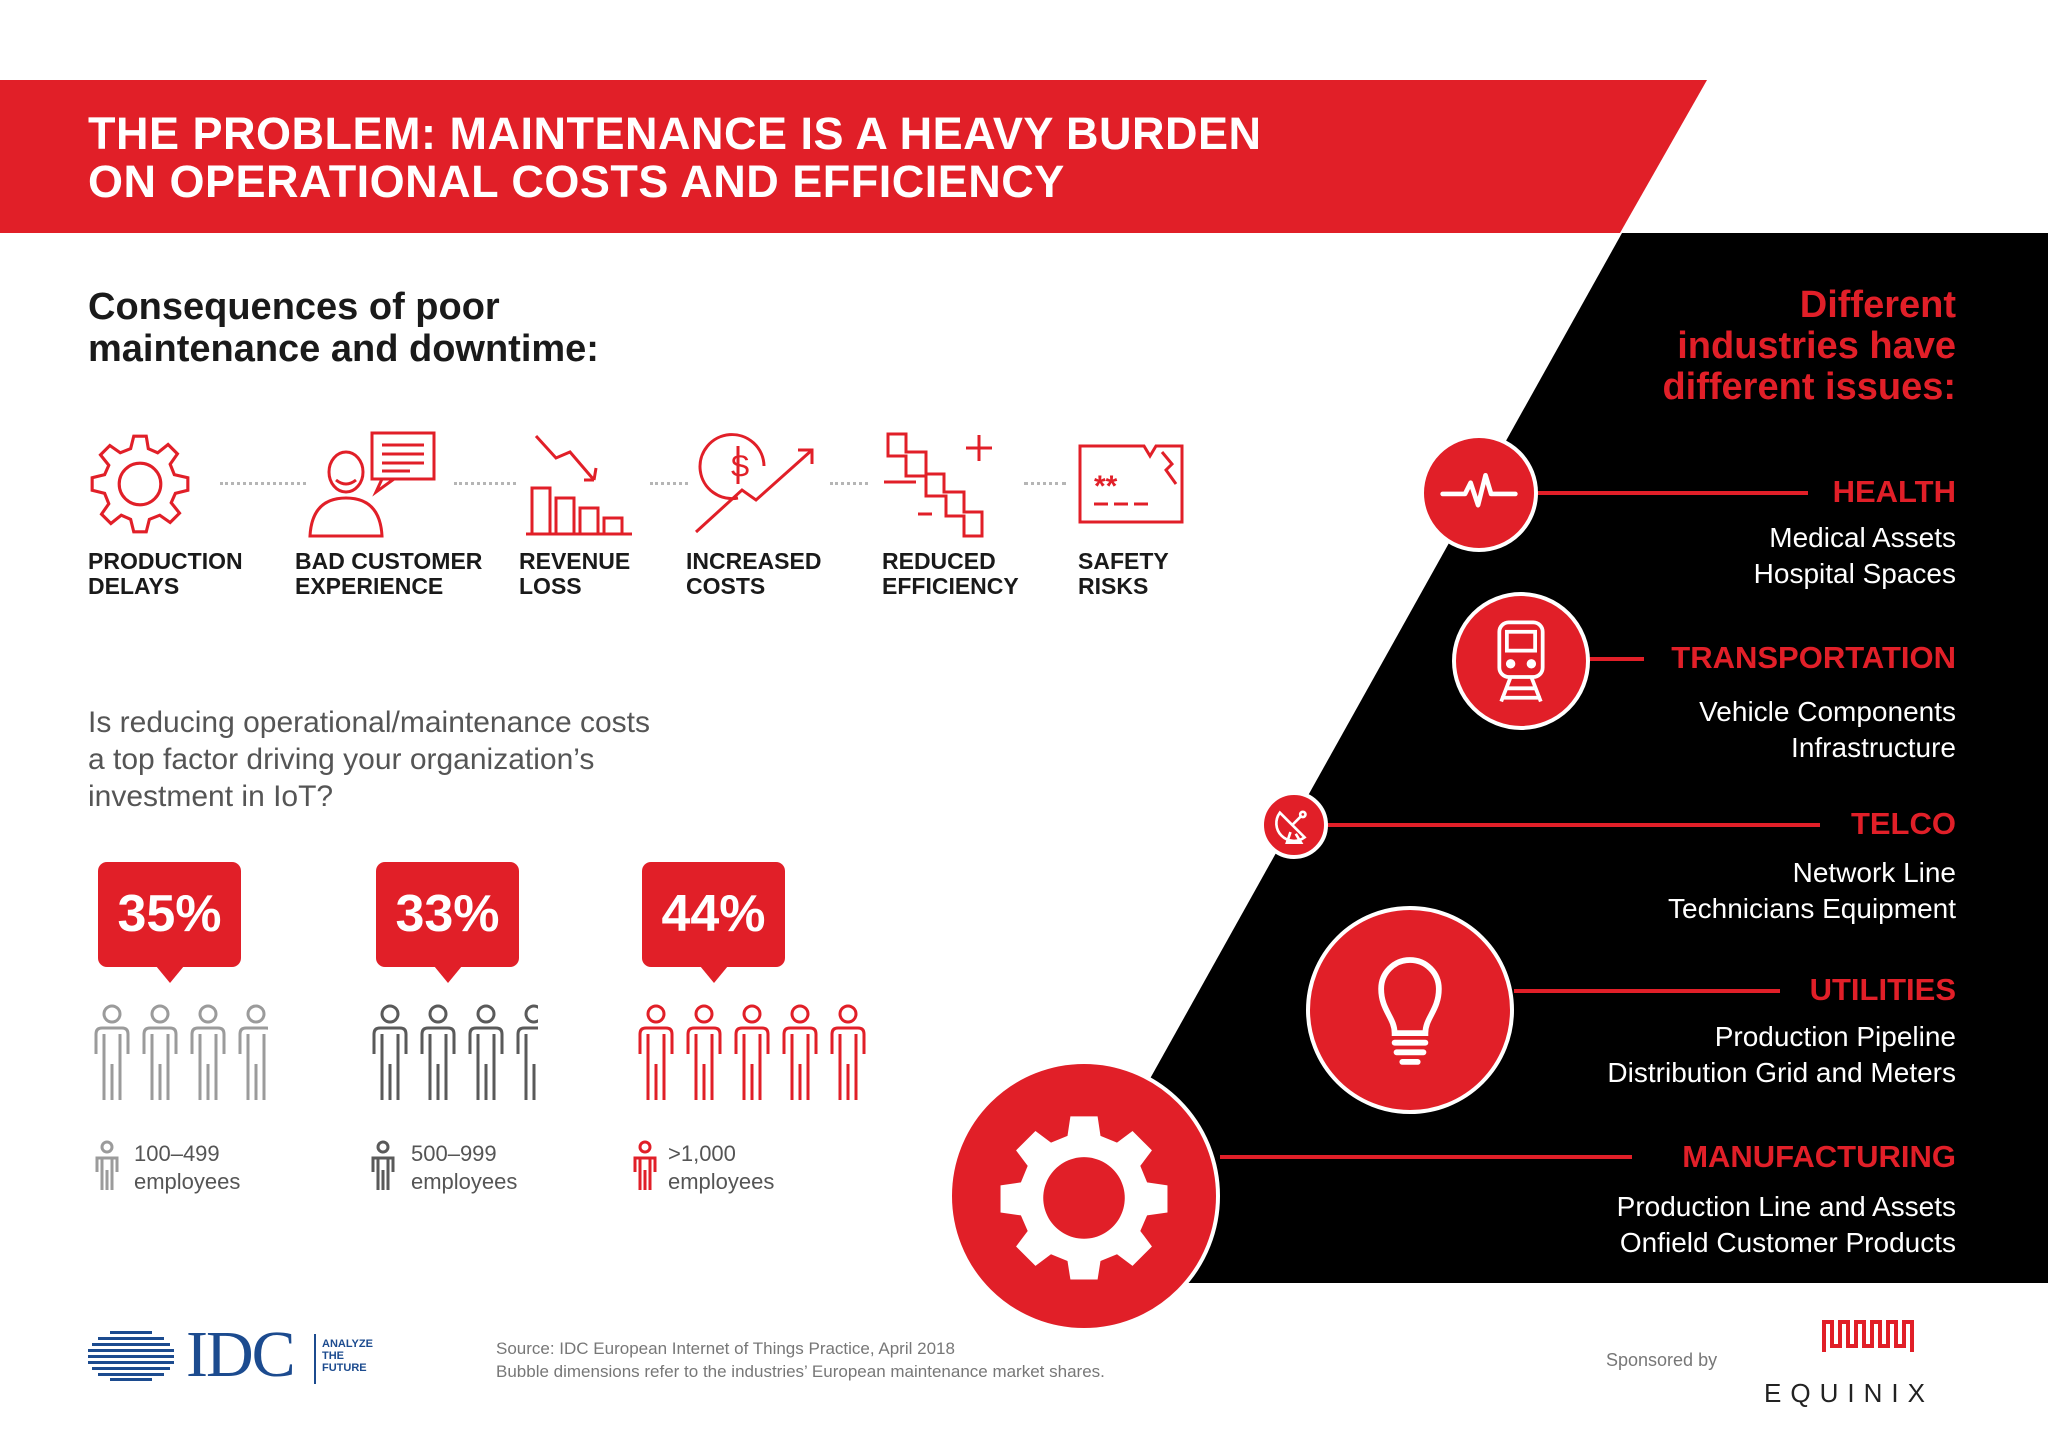 The height and width of the screenshot is (1448, 2048). I want to click on industry-name-utilities: UTILITIES, so click(1882, 989).